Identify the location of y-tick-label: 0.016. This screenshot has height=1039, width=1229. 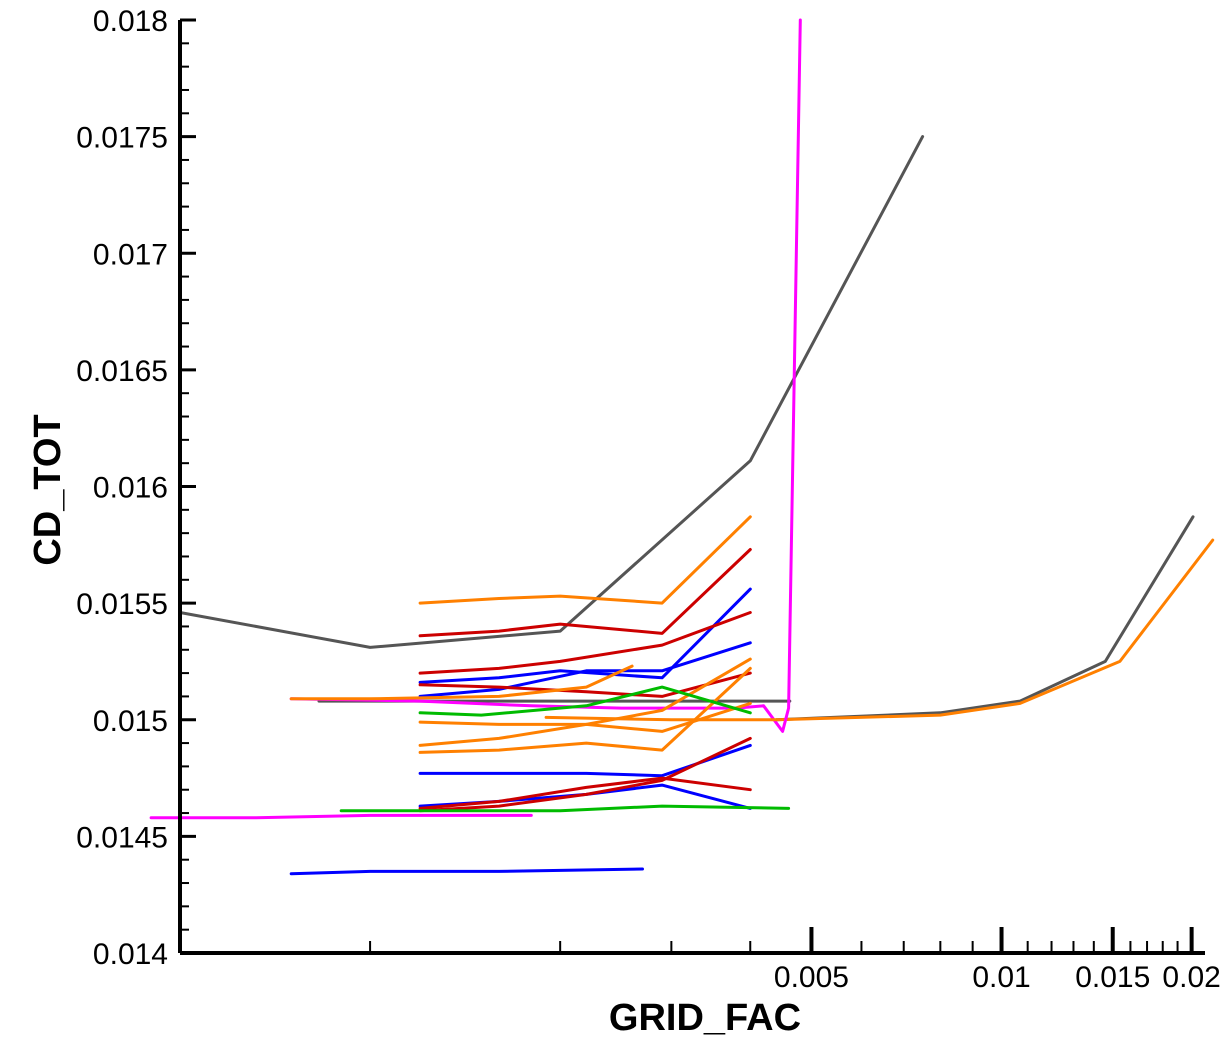
(130, 488).